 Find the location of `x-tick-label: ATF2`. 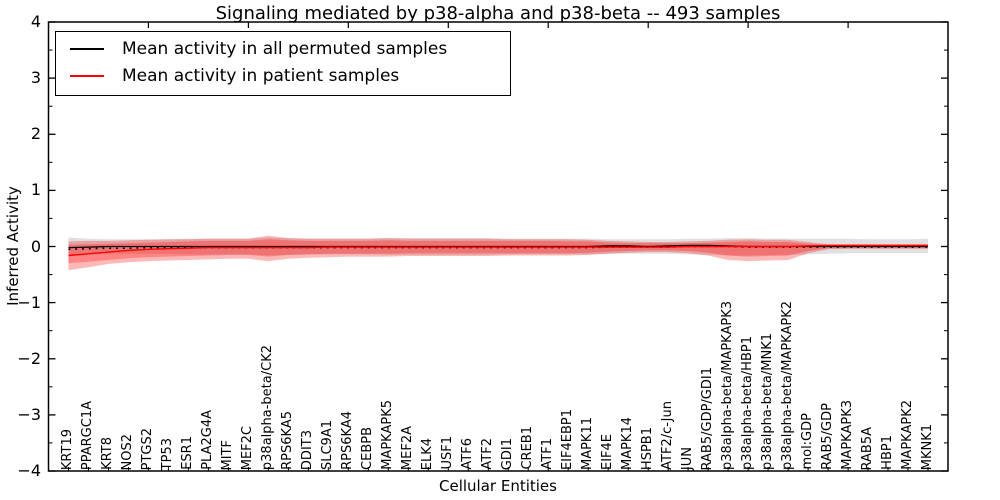

x-tick-label: ATF2 is located at coordinates (488, 454).